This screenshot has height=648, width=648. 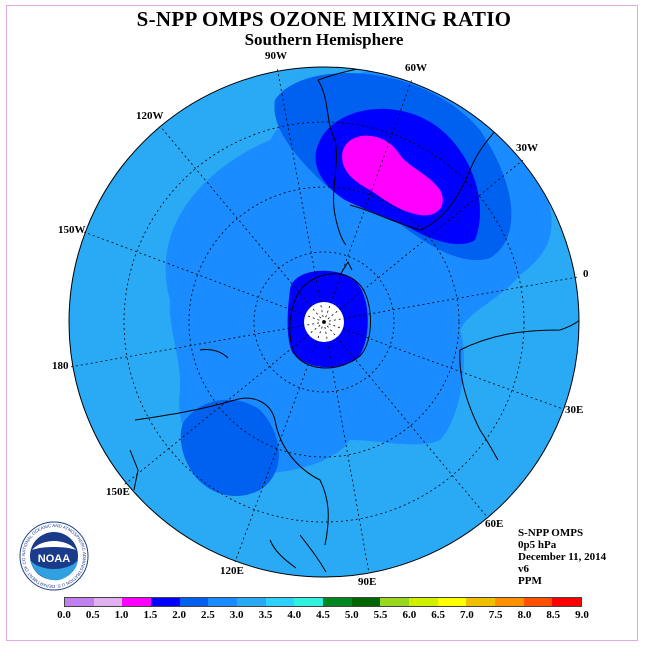 I want to click on lon-label-180: 180, so click(x=60, y=366).